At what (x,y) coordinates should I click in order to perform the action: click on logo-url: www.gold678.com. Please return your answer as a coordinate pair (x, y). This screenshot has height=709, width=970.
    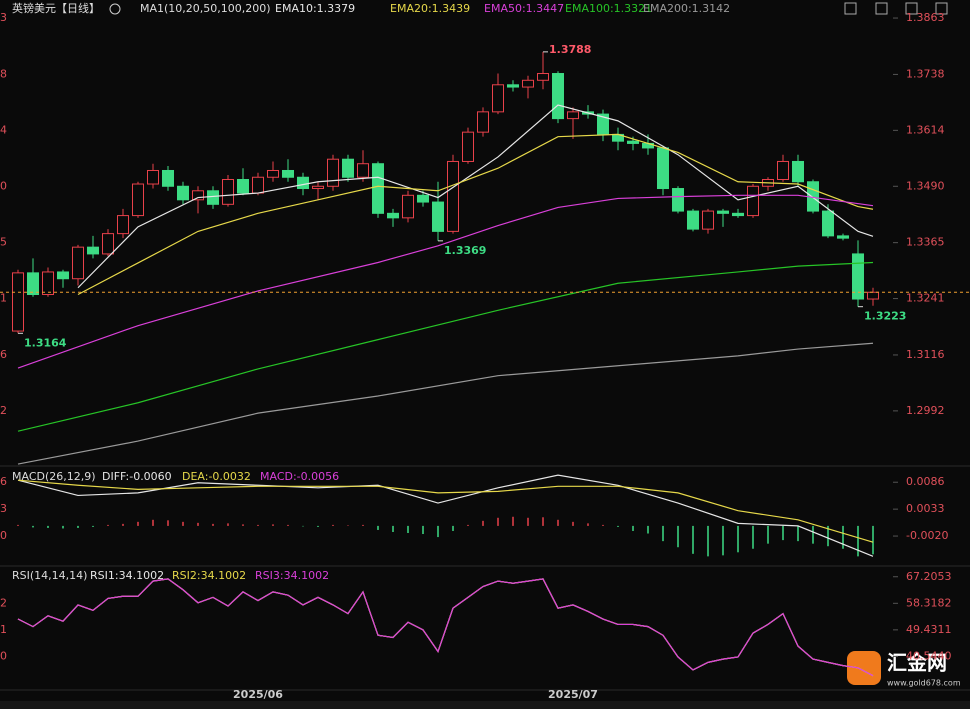
    Looking at the image, I should click on (924, 683).